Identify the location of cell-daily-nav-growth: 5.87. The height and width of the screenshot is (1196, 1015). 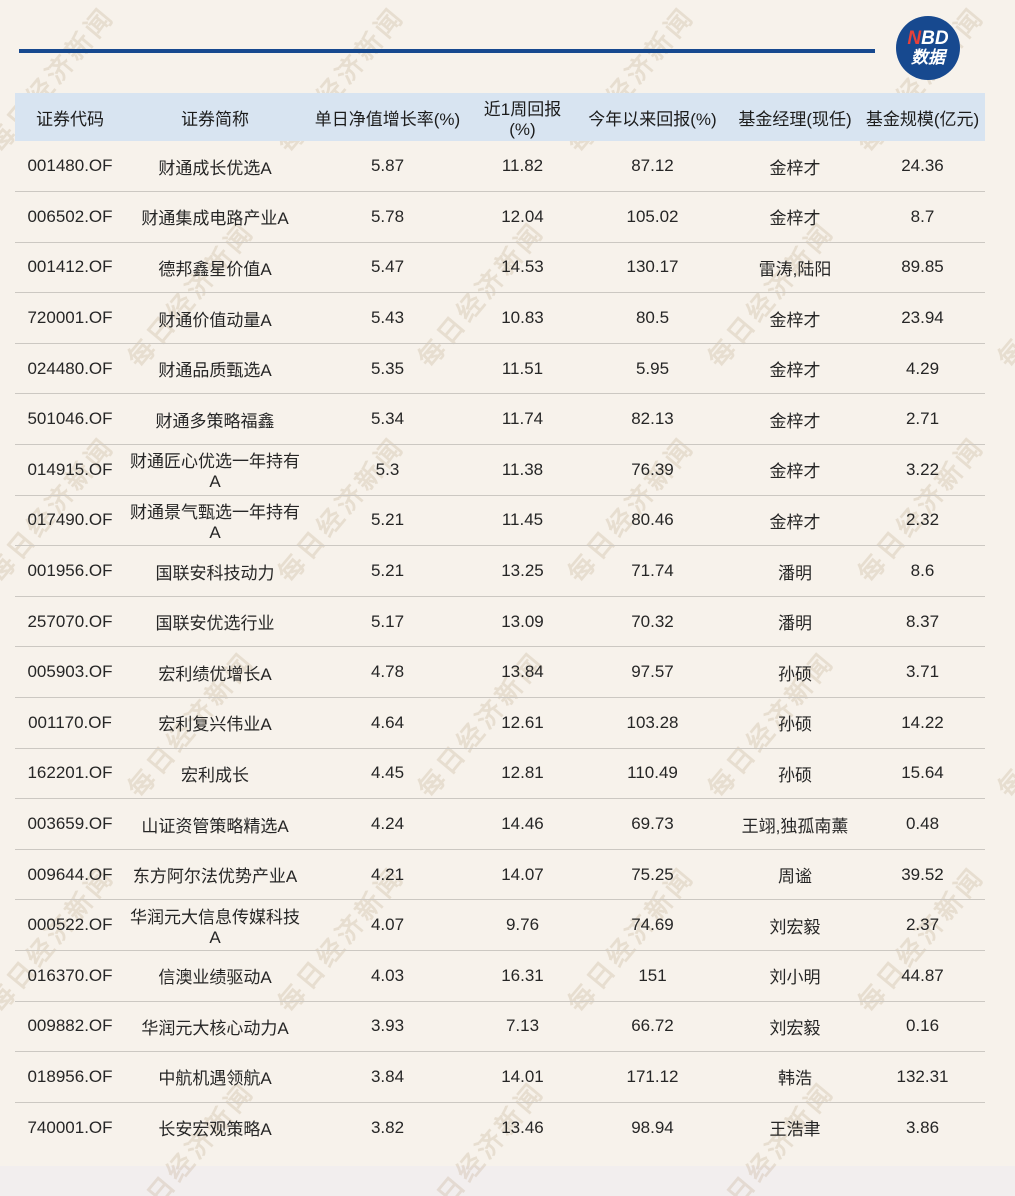
(387, 166).